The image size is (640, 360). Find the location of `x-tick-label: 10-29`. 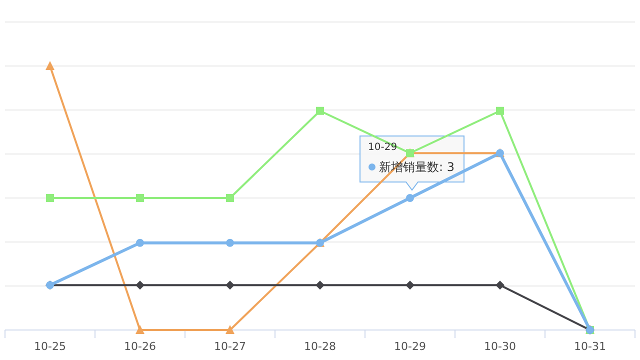

x-tick-label: 10-29 is located at coordinates (410, 346).